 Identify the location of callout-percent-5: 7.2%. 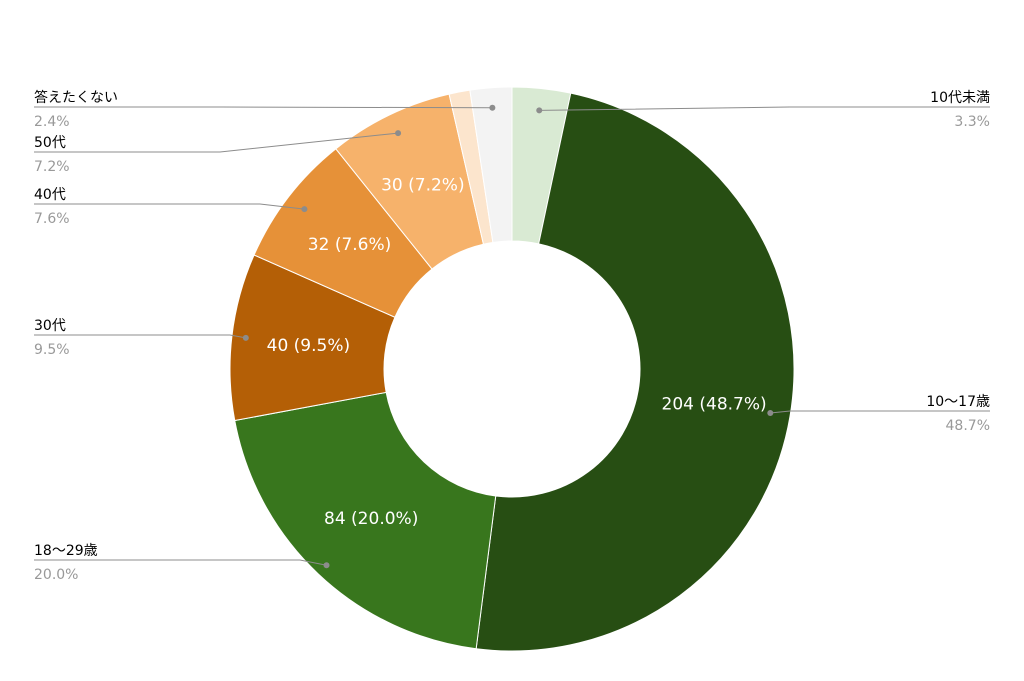
(52, 167).